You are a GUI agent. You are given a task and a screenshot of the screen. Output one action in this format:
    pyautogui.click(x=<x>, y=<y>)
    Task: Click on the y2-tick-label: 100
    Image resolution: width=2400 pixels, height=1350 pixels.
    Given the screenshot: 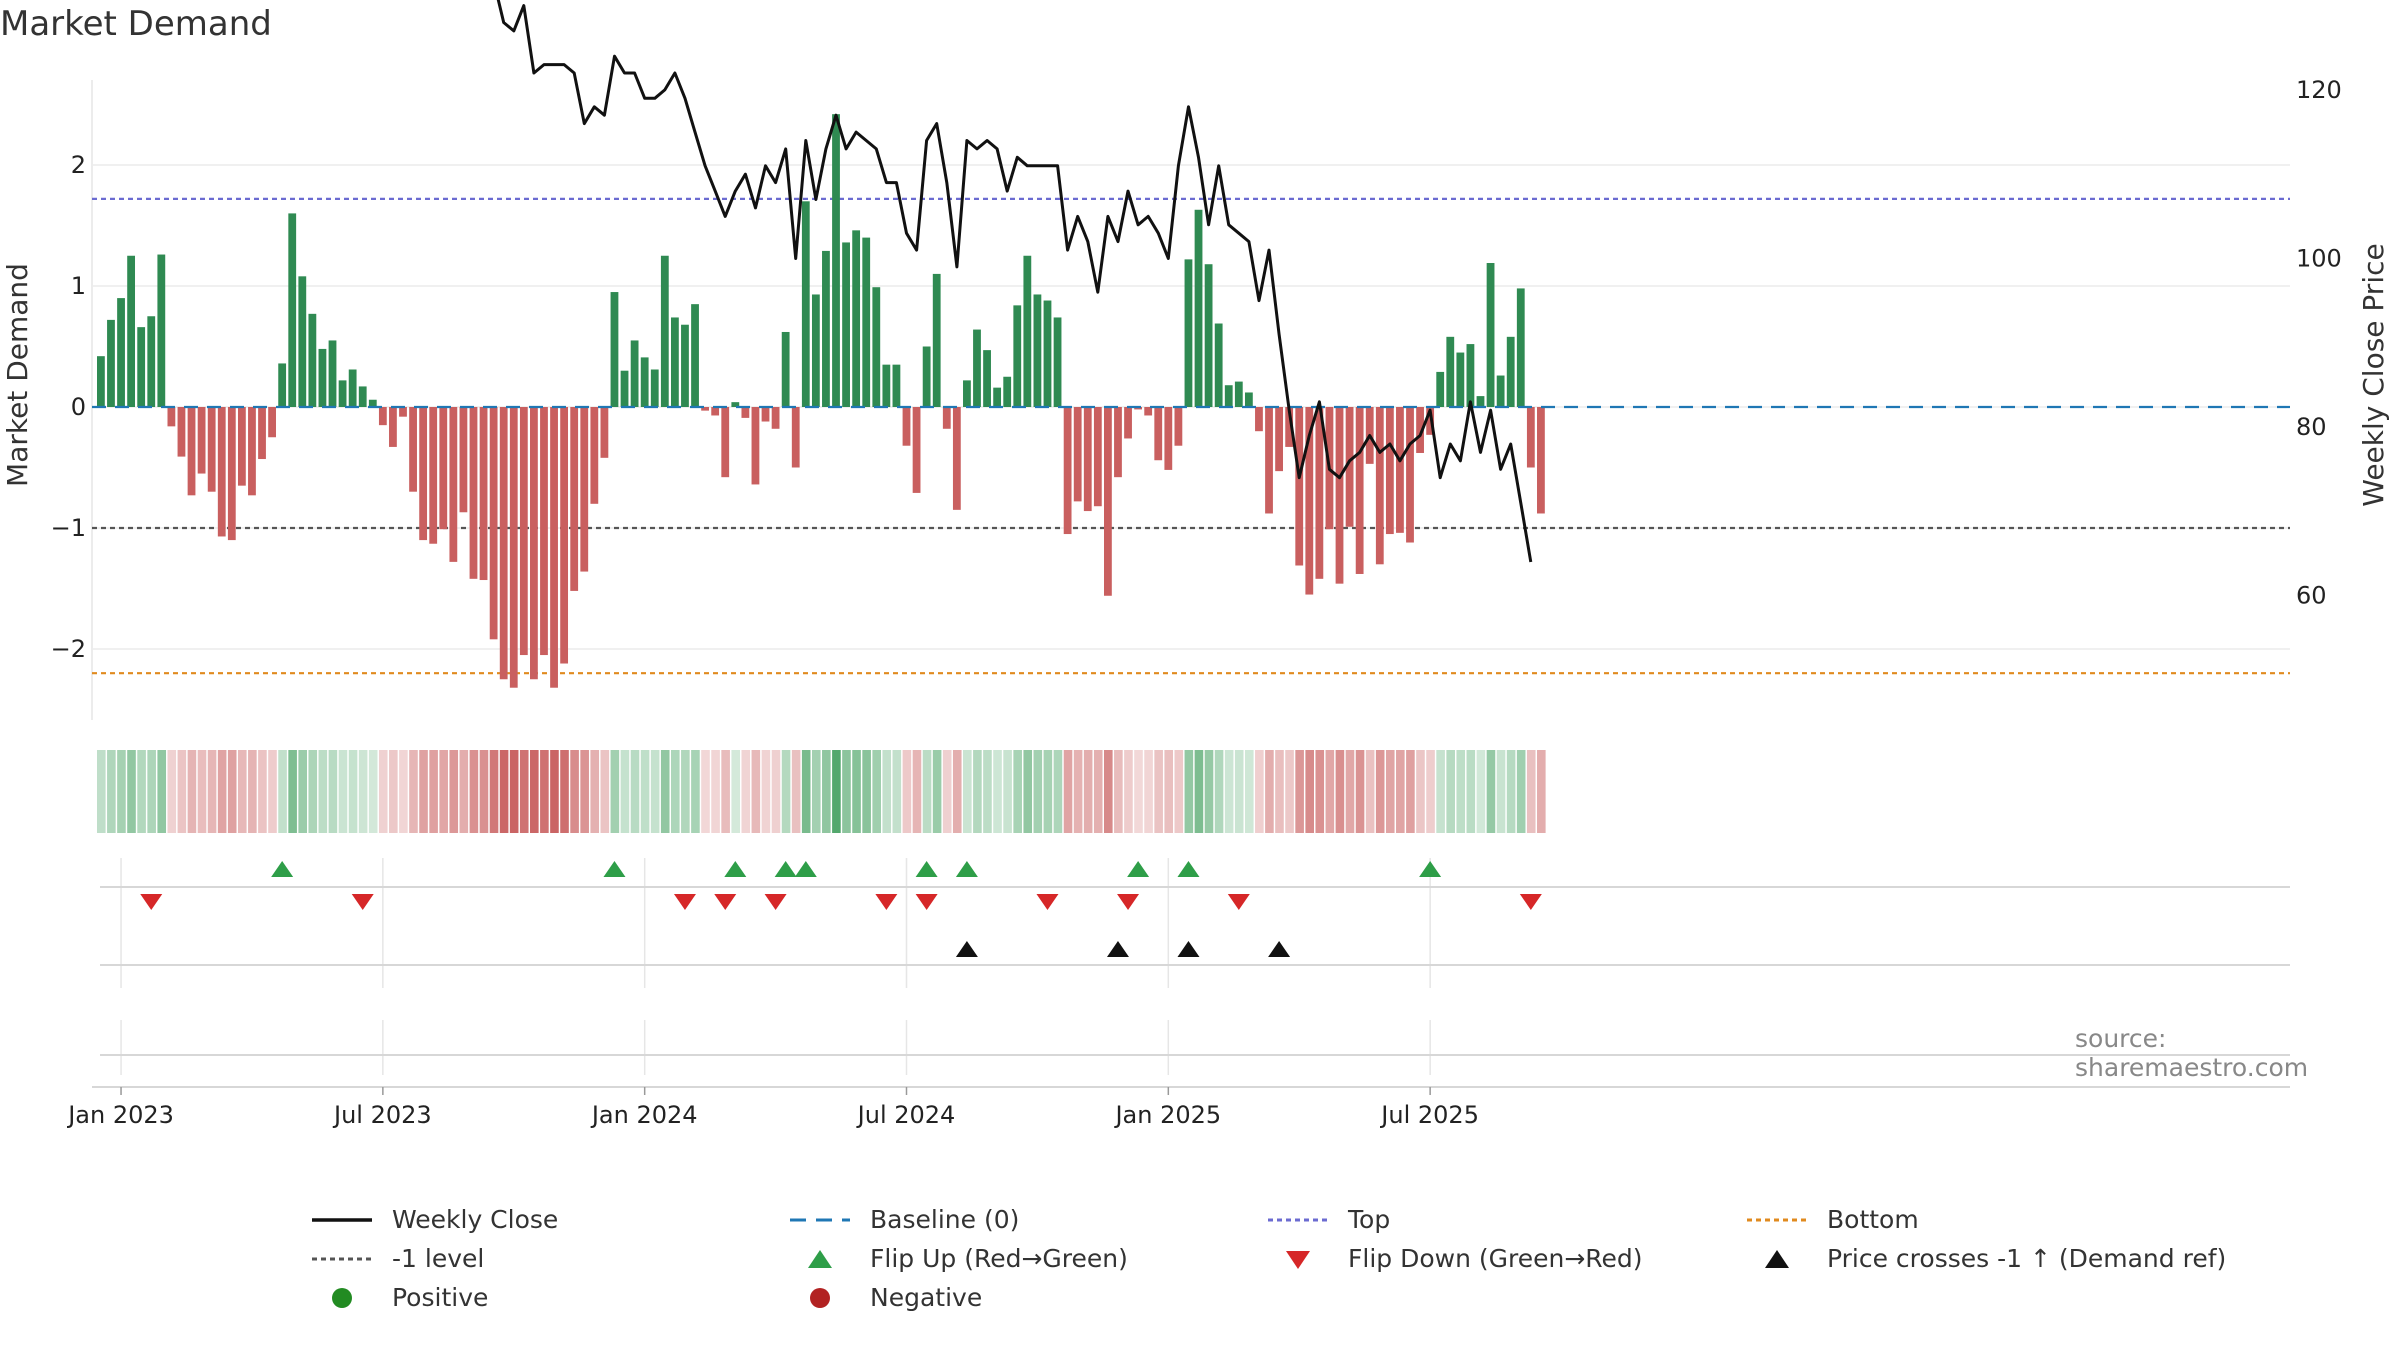 What is the action you would take?
    pyautogui.click(x=2319, y=259)
    